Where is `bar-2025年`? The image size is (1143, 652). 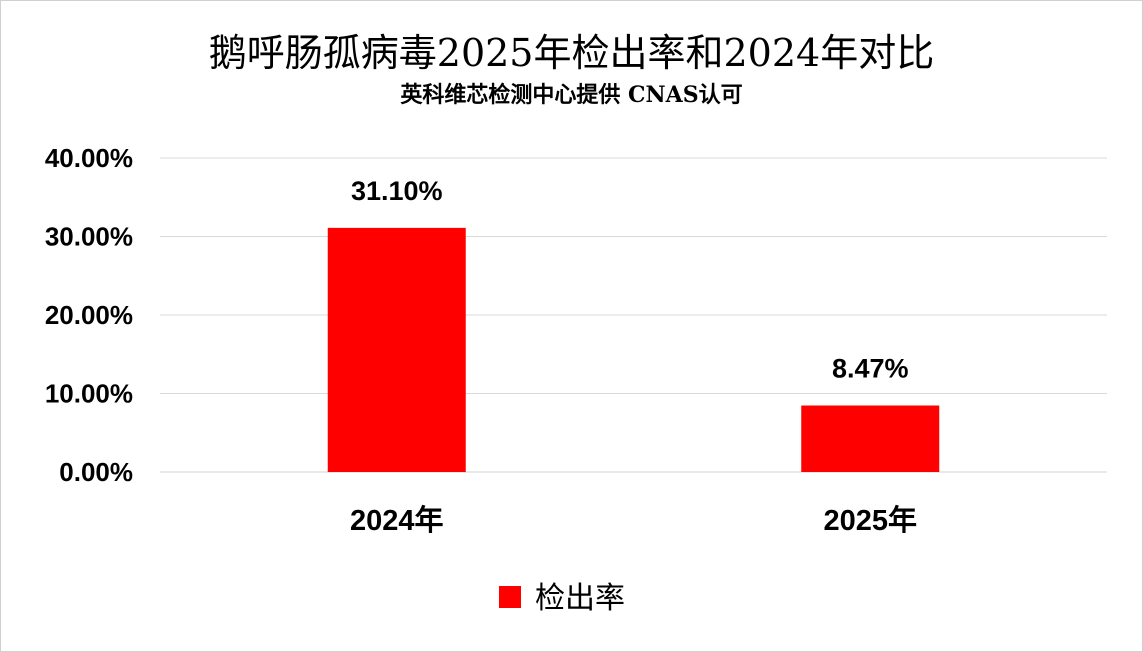 bar-2025年 is located at coordinates (870, 438).